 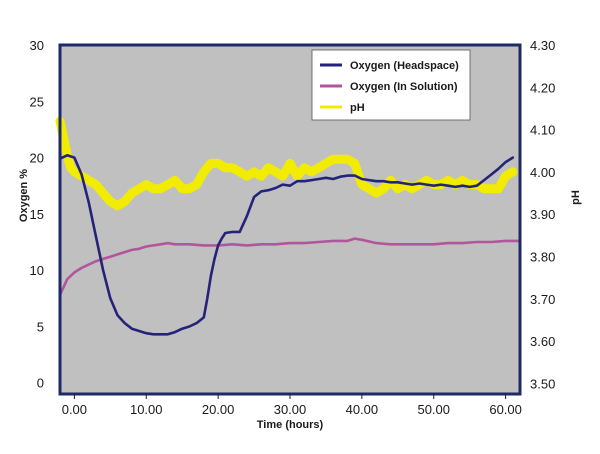 What do you see at coordinates (433, 409) in the screenshot?
I see `x-tick-label: 50.00` at bounding box center [433, 409].